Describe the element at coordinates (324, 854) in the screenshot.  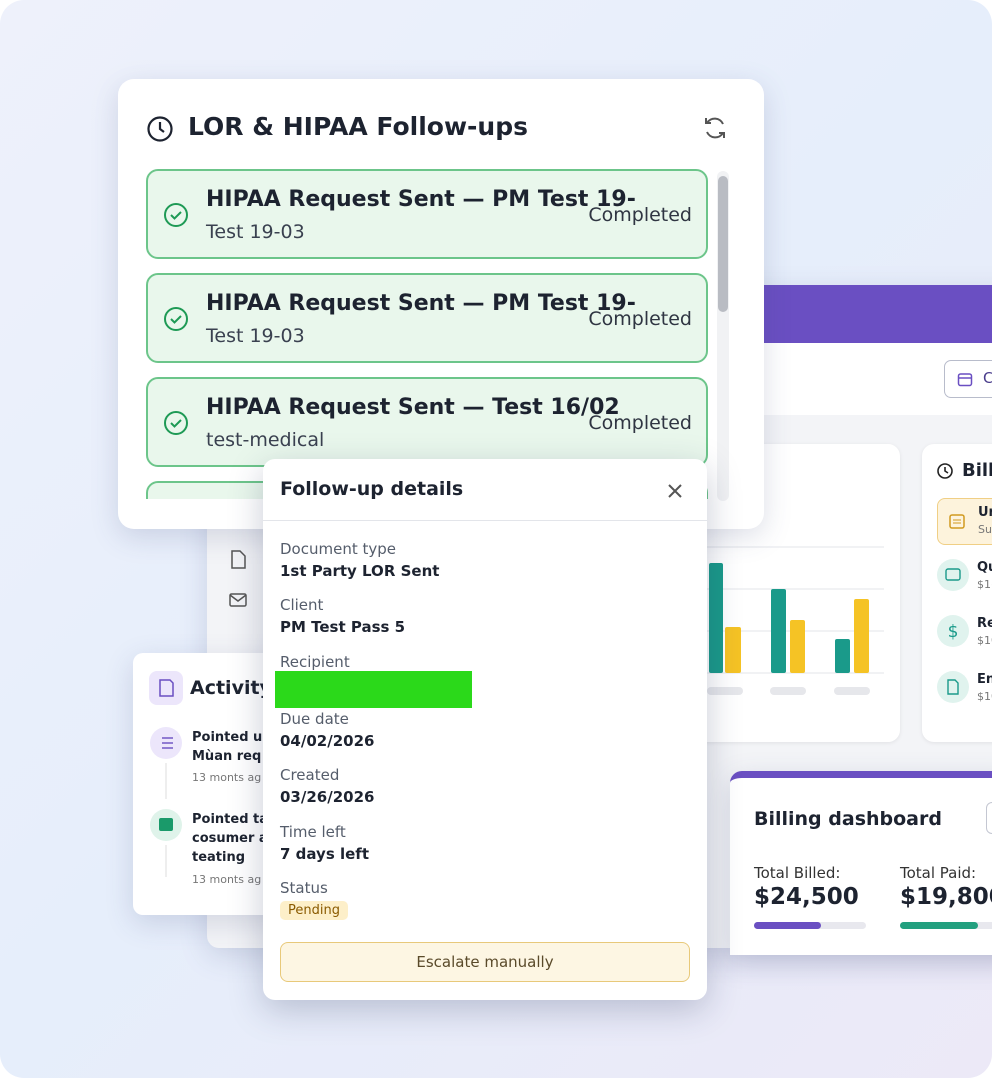
I see `field-value: 7 days left` at that location.